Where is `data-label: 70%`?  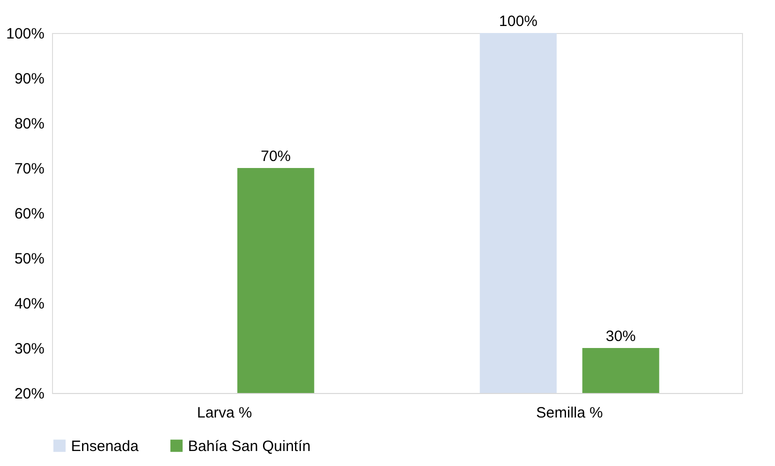
data-label: 70% is located at coordinates (275, 156).